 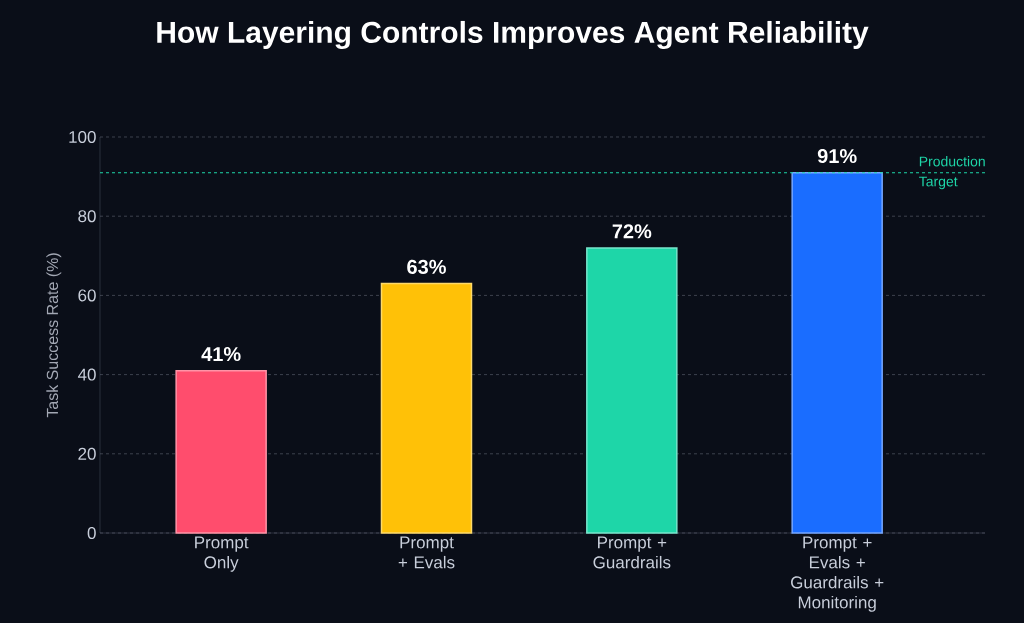 I want to click on x-tick-label: Prompt + Evals + Guardrails + Monitoring, so click(x=837, y=574).